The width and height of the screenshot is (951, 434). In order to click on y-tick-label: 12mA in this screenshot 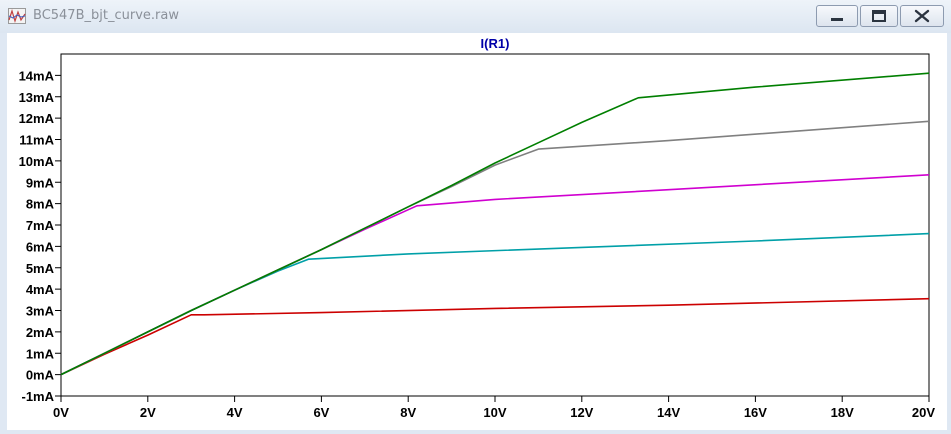, I will do `click(37, 118)`.